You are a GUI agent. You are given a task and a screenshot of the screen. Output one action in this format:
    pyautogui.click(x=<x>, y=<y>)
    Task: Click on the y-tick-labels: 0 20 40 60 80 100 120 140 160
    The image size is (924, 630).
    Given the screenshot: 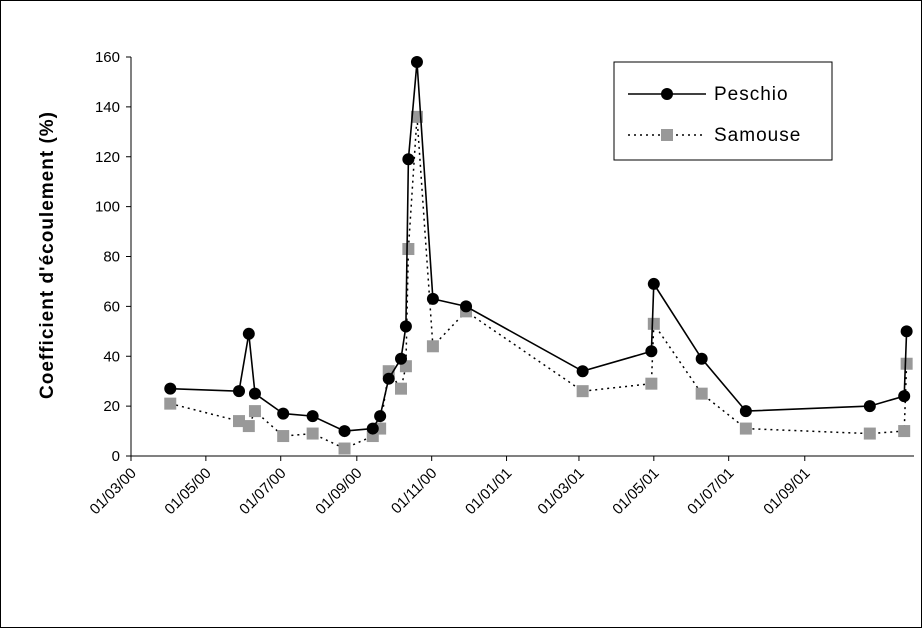 What is the action you would take?
    pyautogui.click(x=107, y=257)
    